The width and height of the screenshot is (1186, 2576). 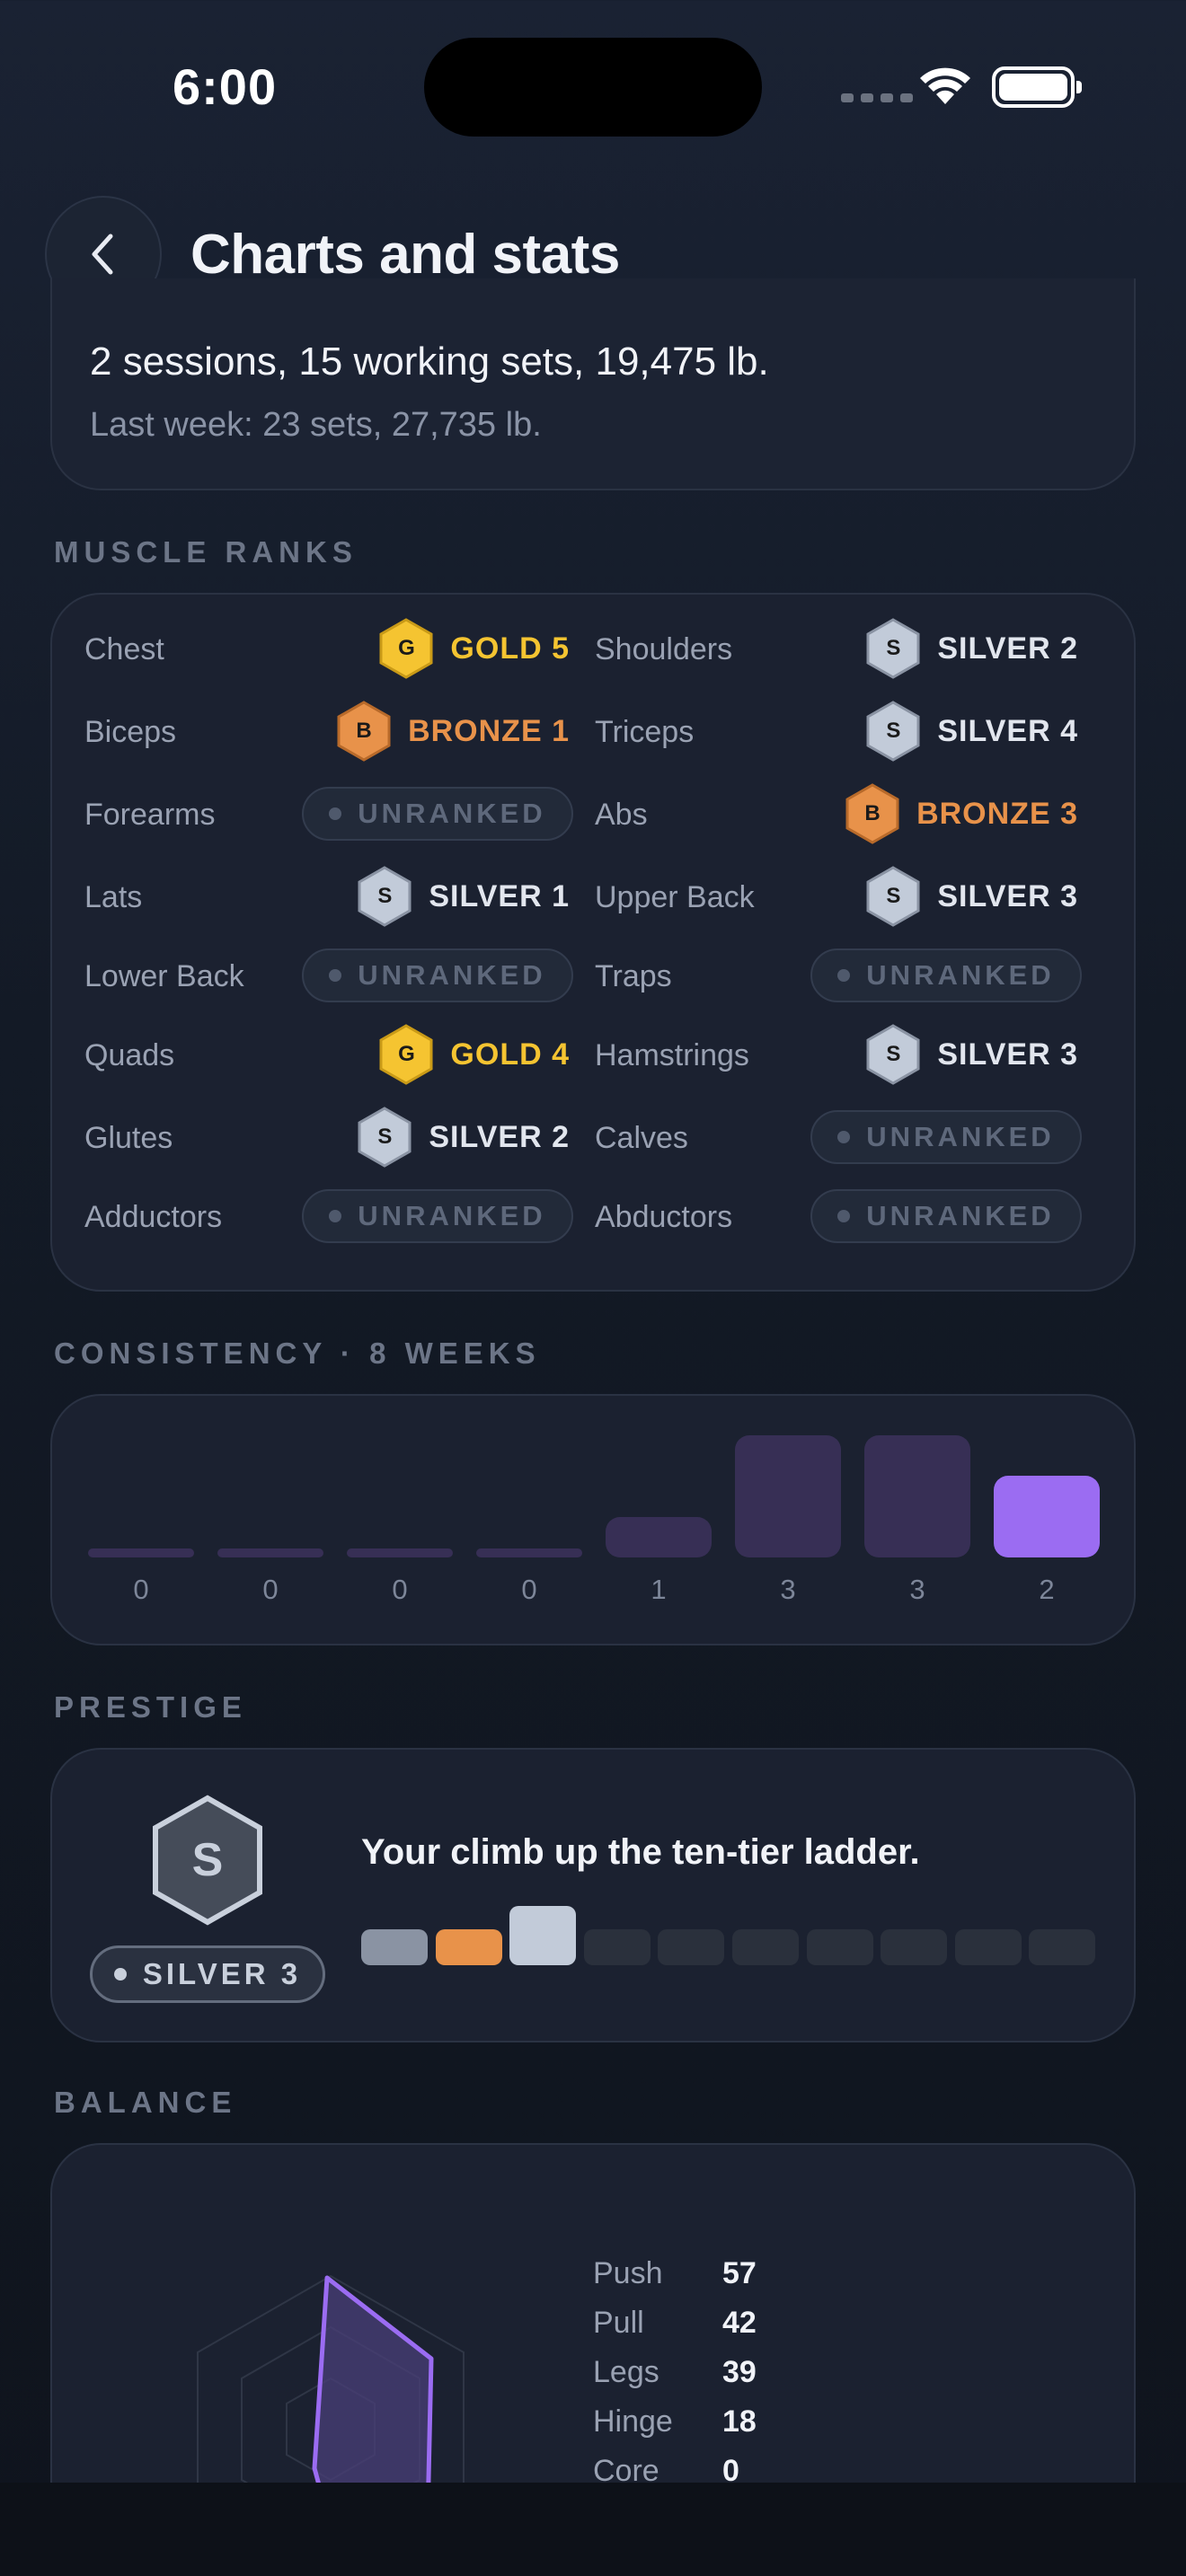 I want to click on muscle-name: Adductors, so click(x=153, y=1217).